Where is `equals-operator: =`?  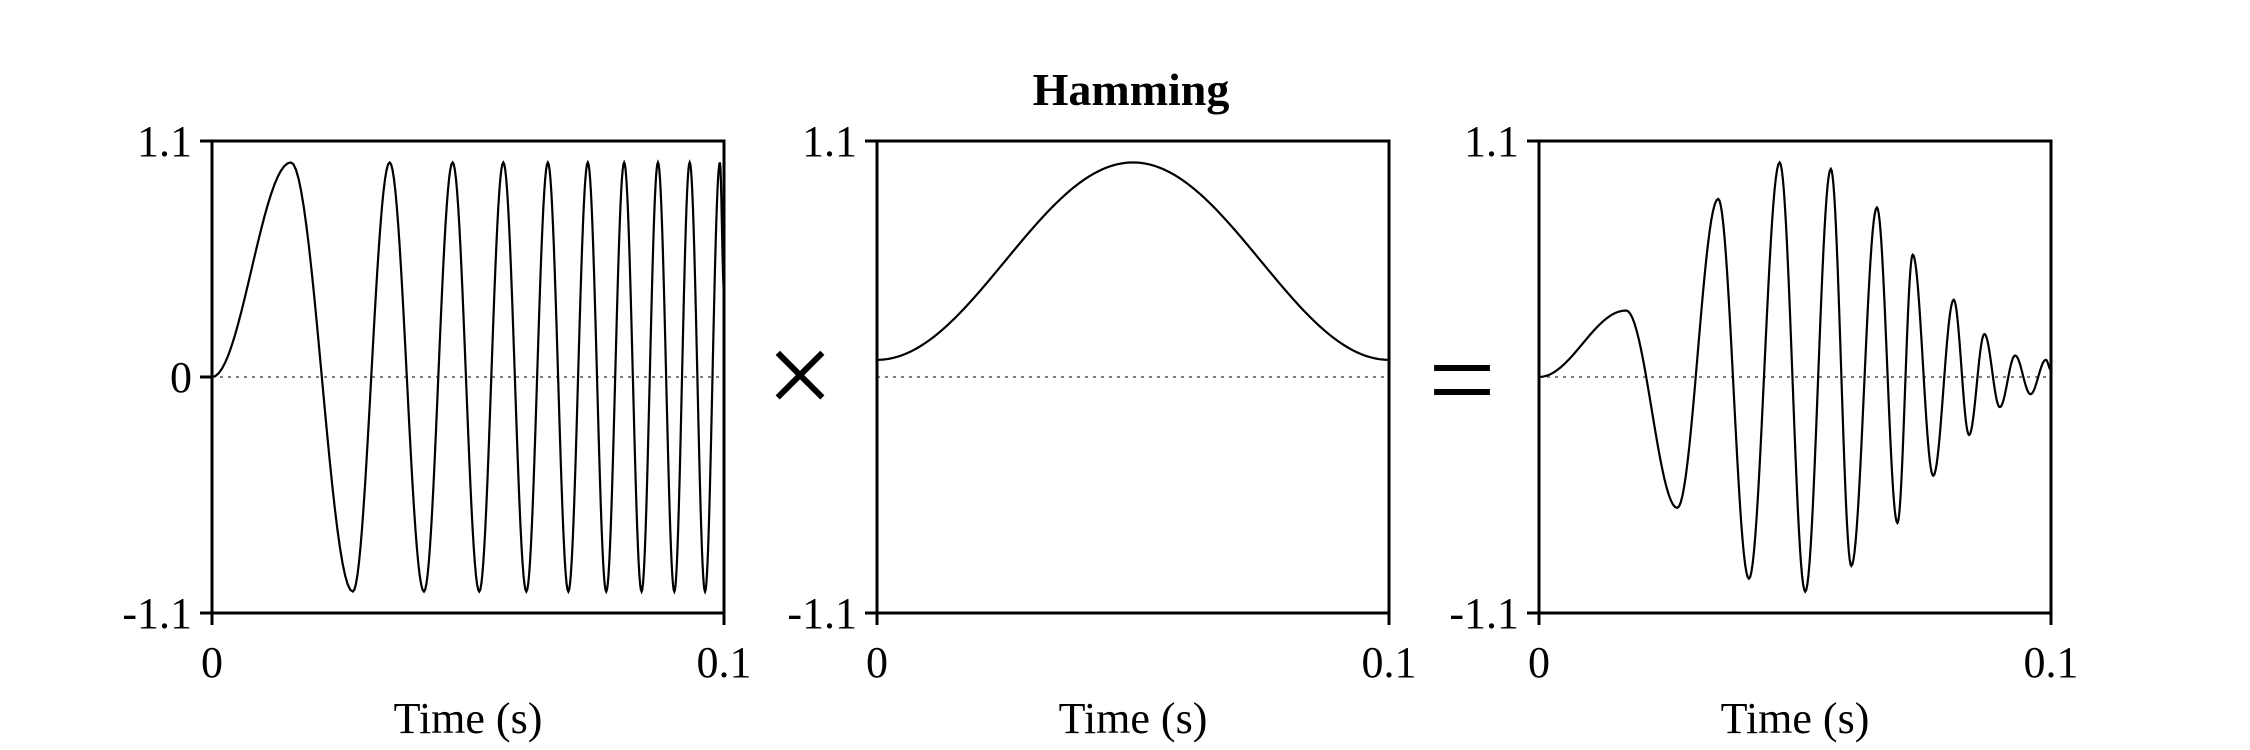
equals-operator: = is located at coordinates (1462, 379).